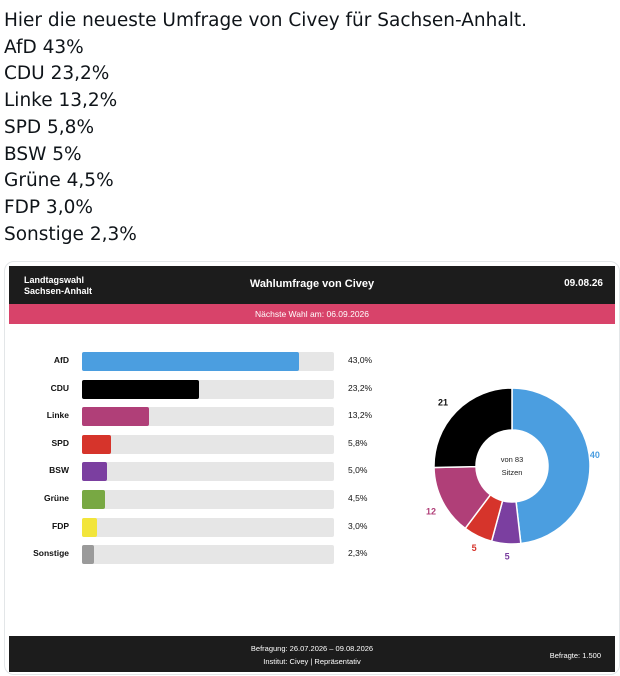  What do you see at coordinates (60, 525) in the screenshot?
I see `bar-category-label: FDP` at bounding box center [60, 525].